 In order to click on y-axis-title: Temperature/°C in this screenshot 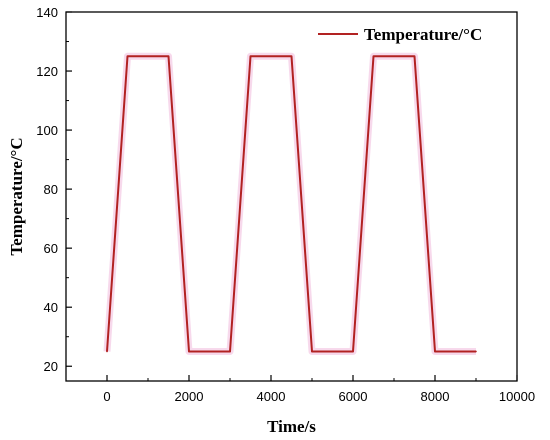, I will do `click(16, 196)`.